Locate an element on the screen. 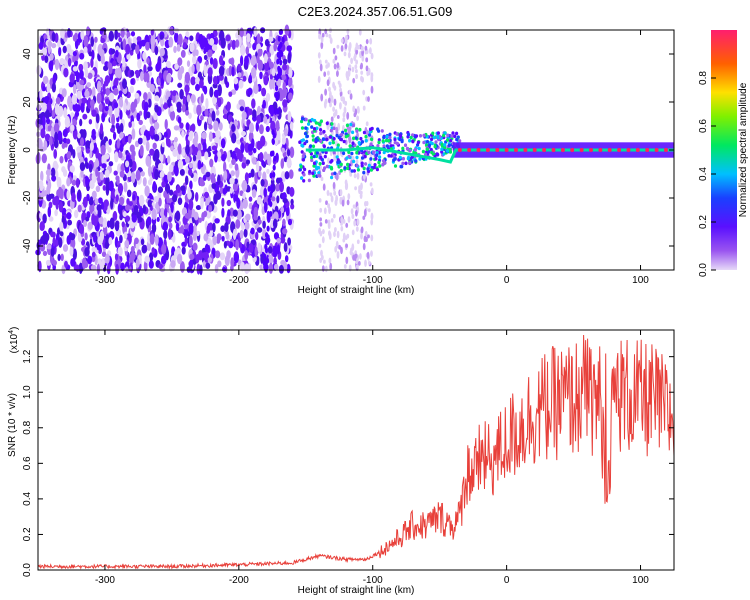  y-tick-label: 20 is located at coordinates (27, 102).